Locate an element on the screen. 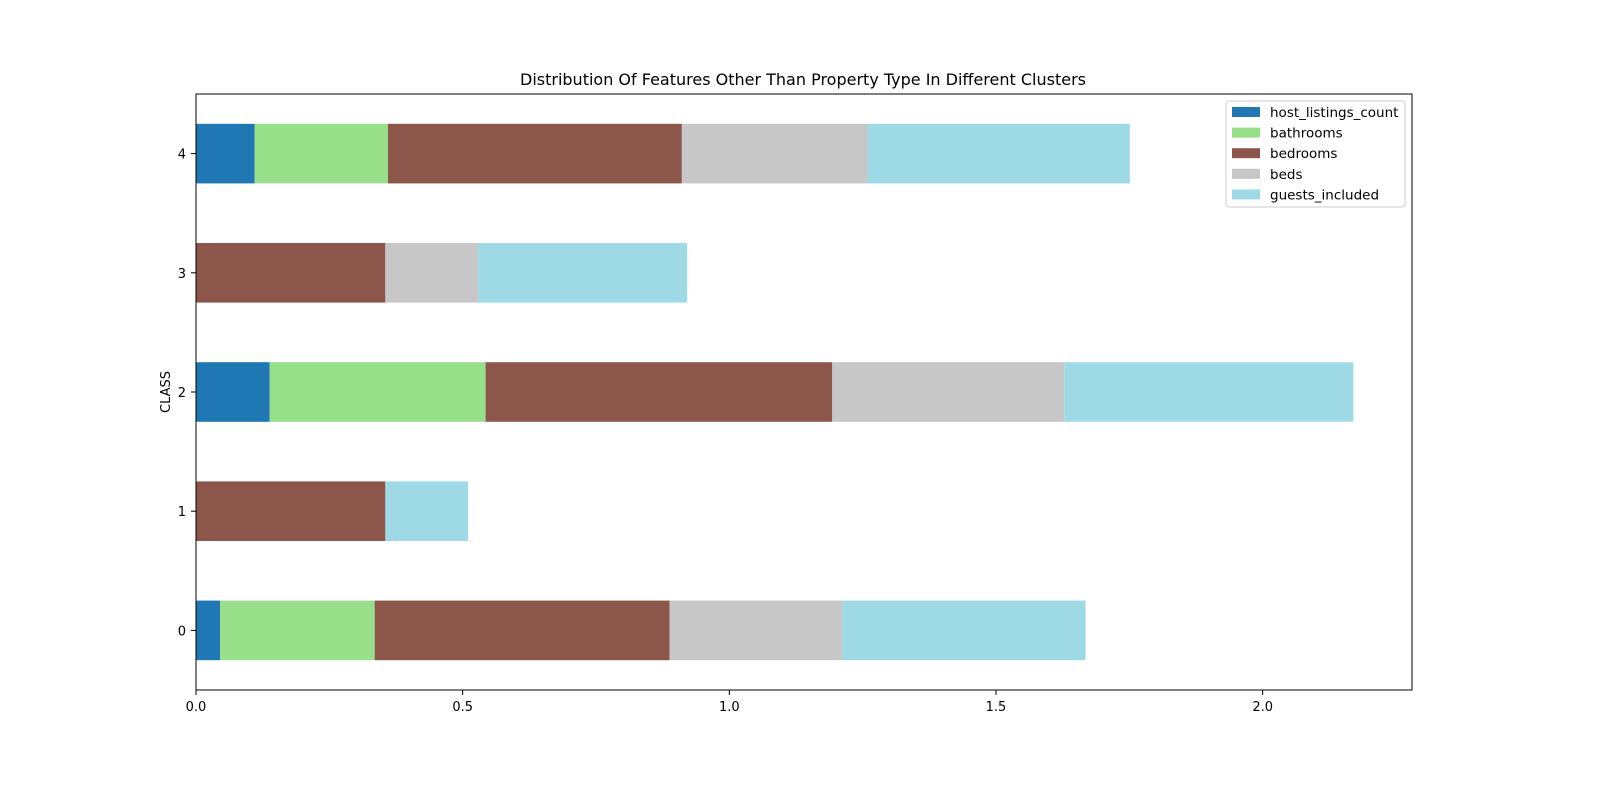  bar-class-0-bedrooms is located at coordinates (522, 630).